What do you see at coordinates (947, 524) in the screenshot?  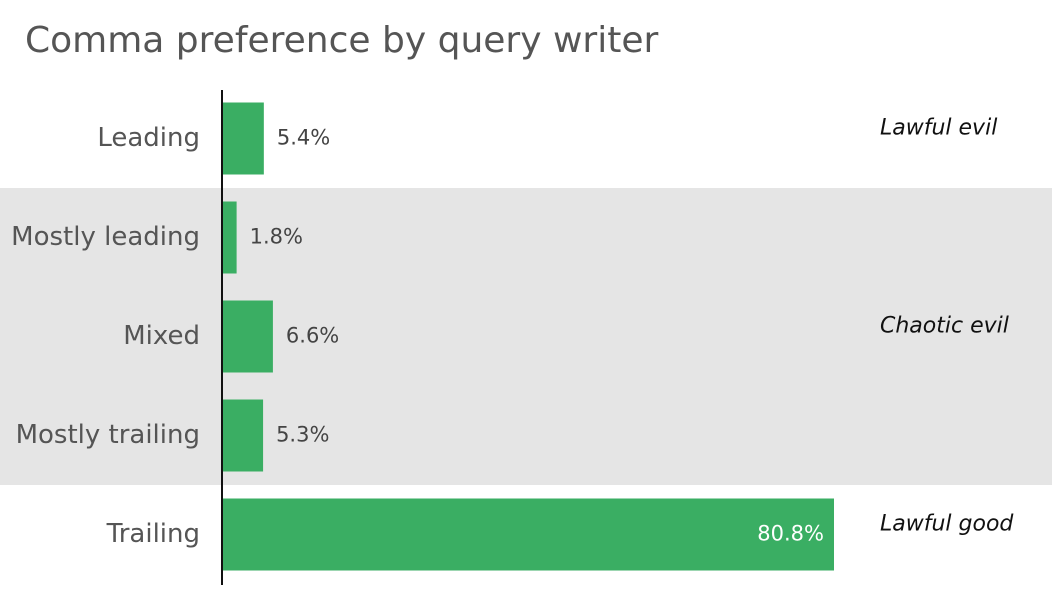 I see `group-label: Lawful good` at bounding box center [947, 524].